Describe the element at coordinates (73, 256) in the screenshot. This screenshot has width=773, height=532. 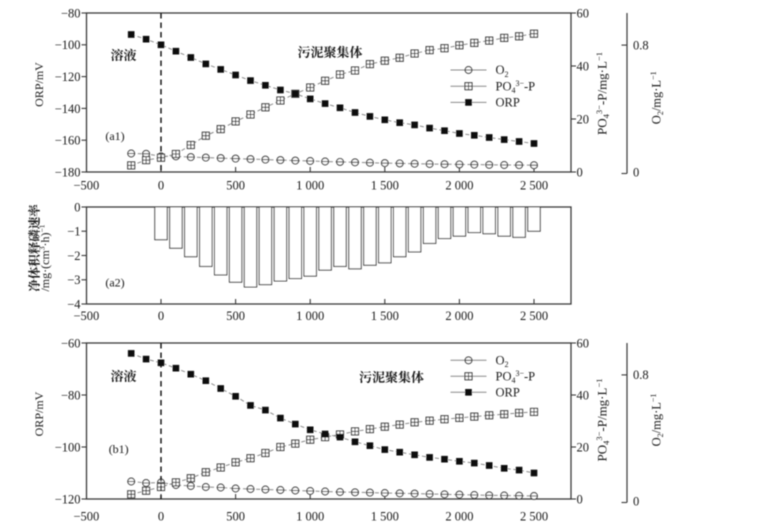
I see `svg-text: −2` at that location.